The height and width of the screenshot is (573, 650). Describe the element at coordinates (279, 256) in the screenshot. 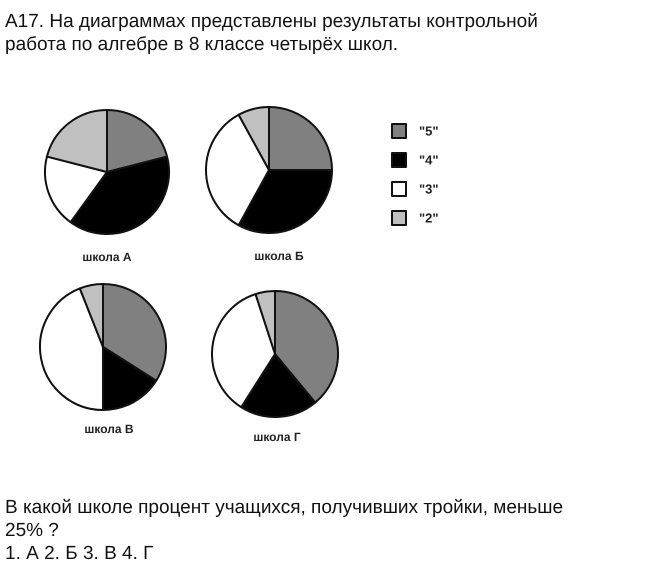

I see `text: школа Б` at that location.